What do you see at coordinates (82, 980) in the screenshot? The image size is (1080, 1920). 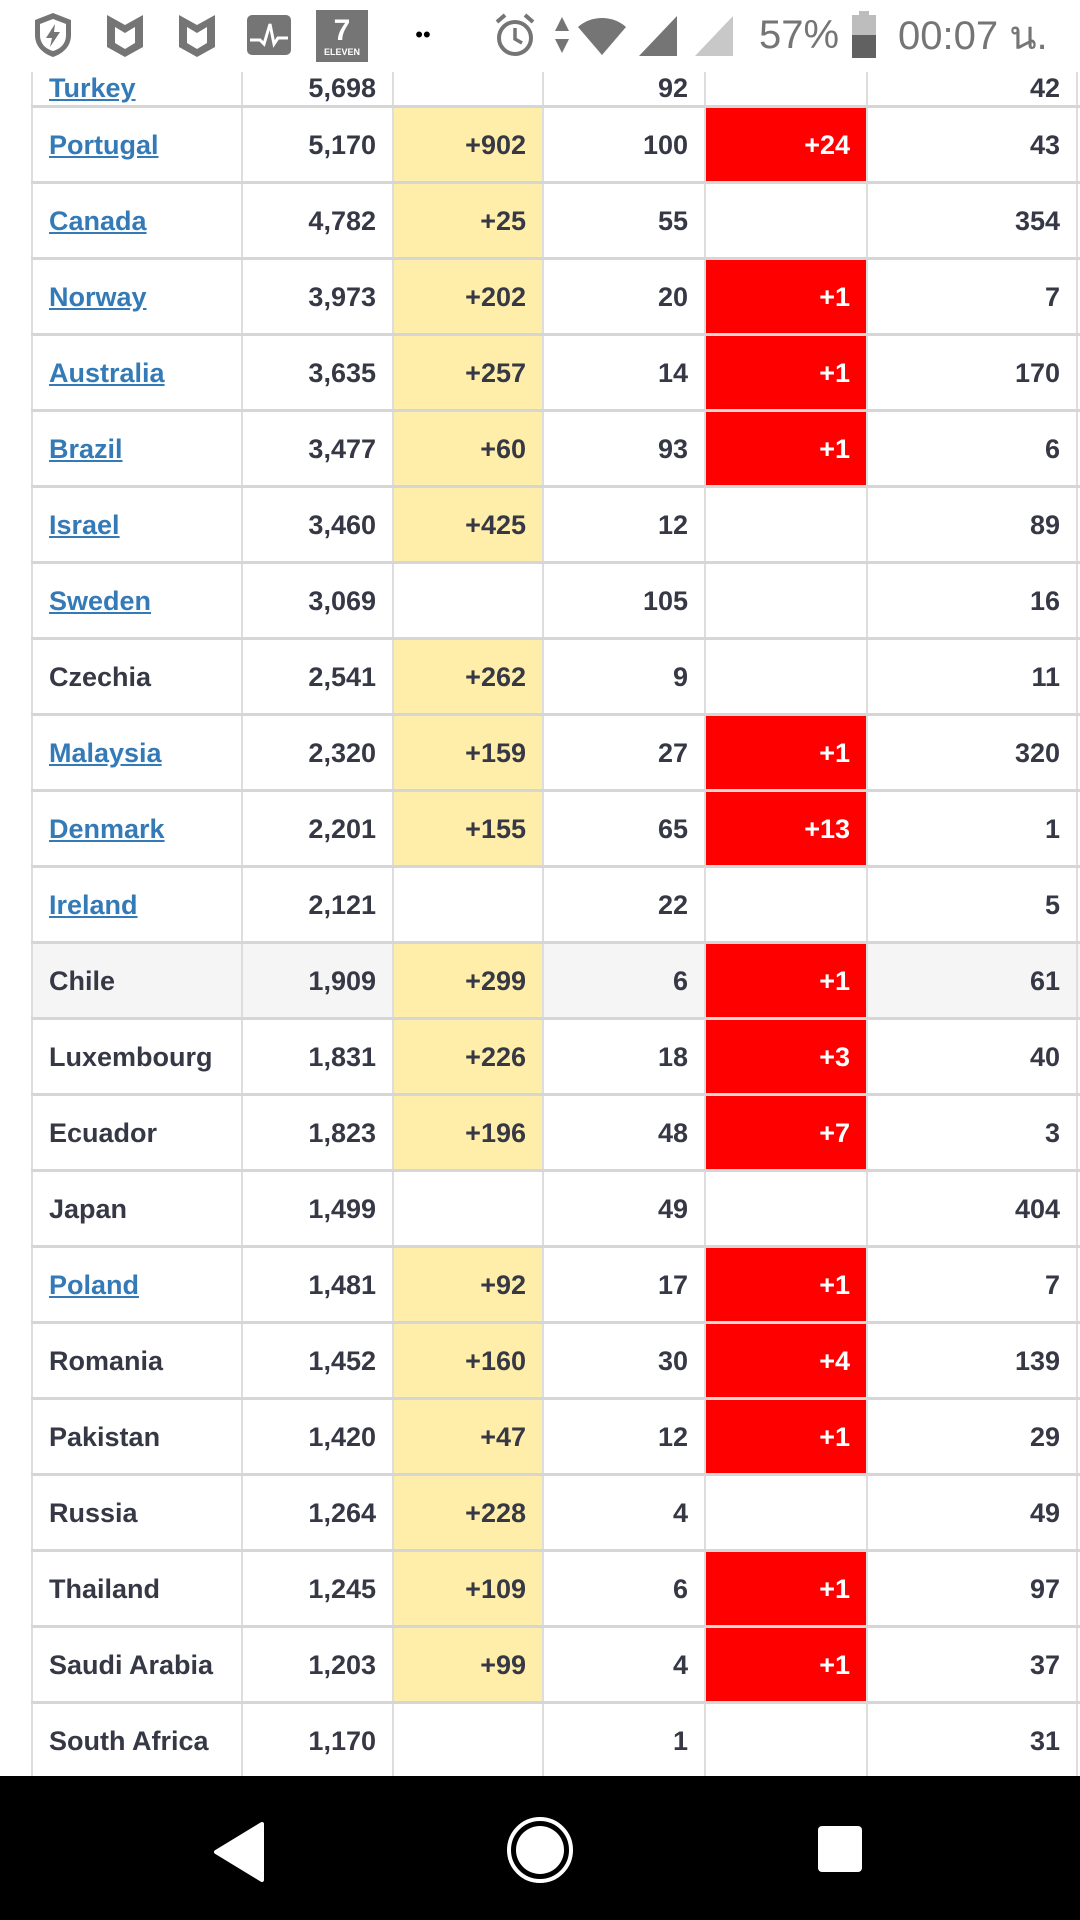 I see `country-name: Chile` at bounding box center [82, 980].